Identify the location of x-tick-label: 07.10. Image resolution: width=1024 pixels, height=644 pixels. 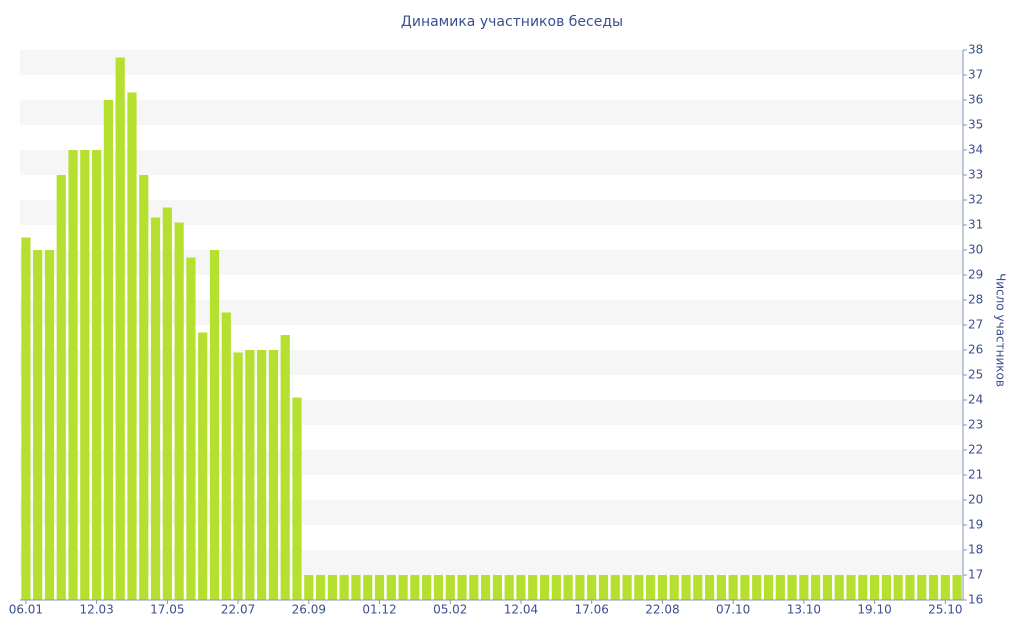
(733, 610).